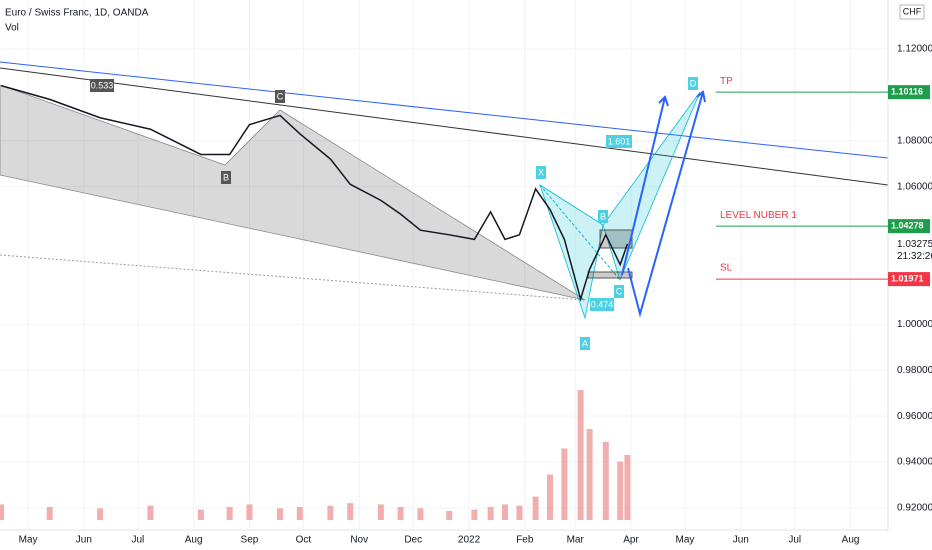 The width and height of the screenshot is (932, 550). I want to click on y-tick-label: 0.92000, so click(914, 508).